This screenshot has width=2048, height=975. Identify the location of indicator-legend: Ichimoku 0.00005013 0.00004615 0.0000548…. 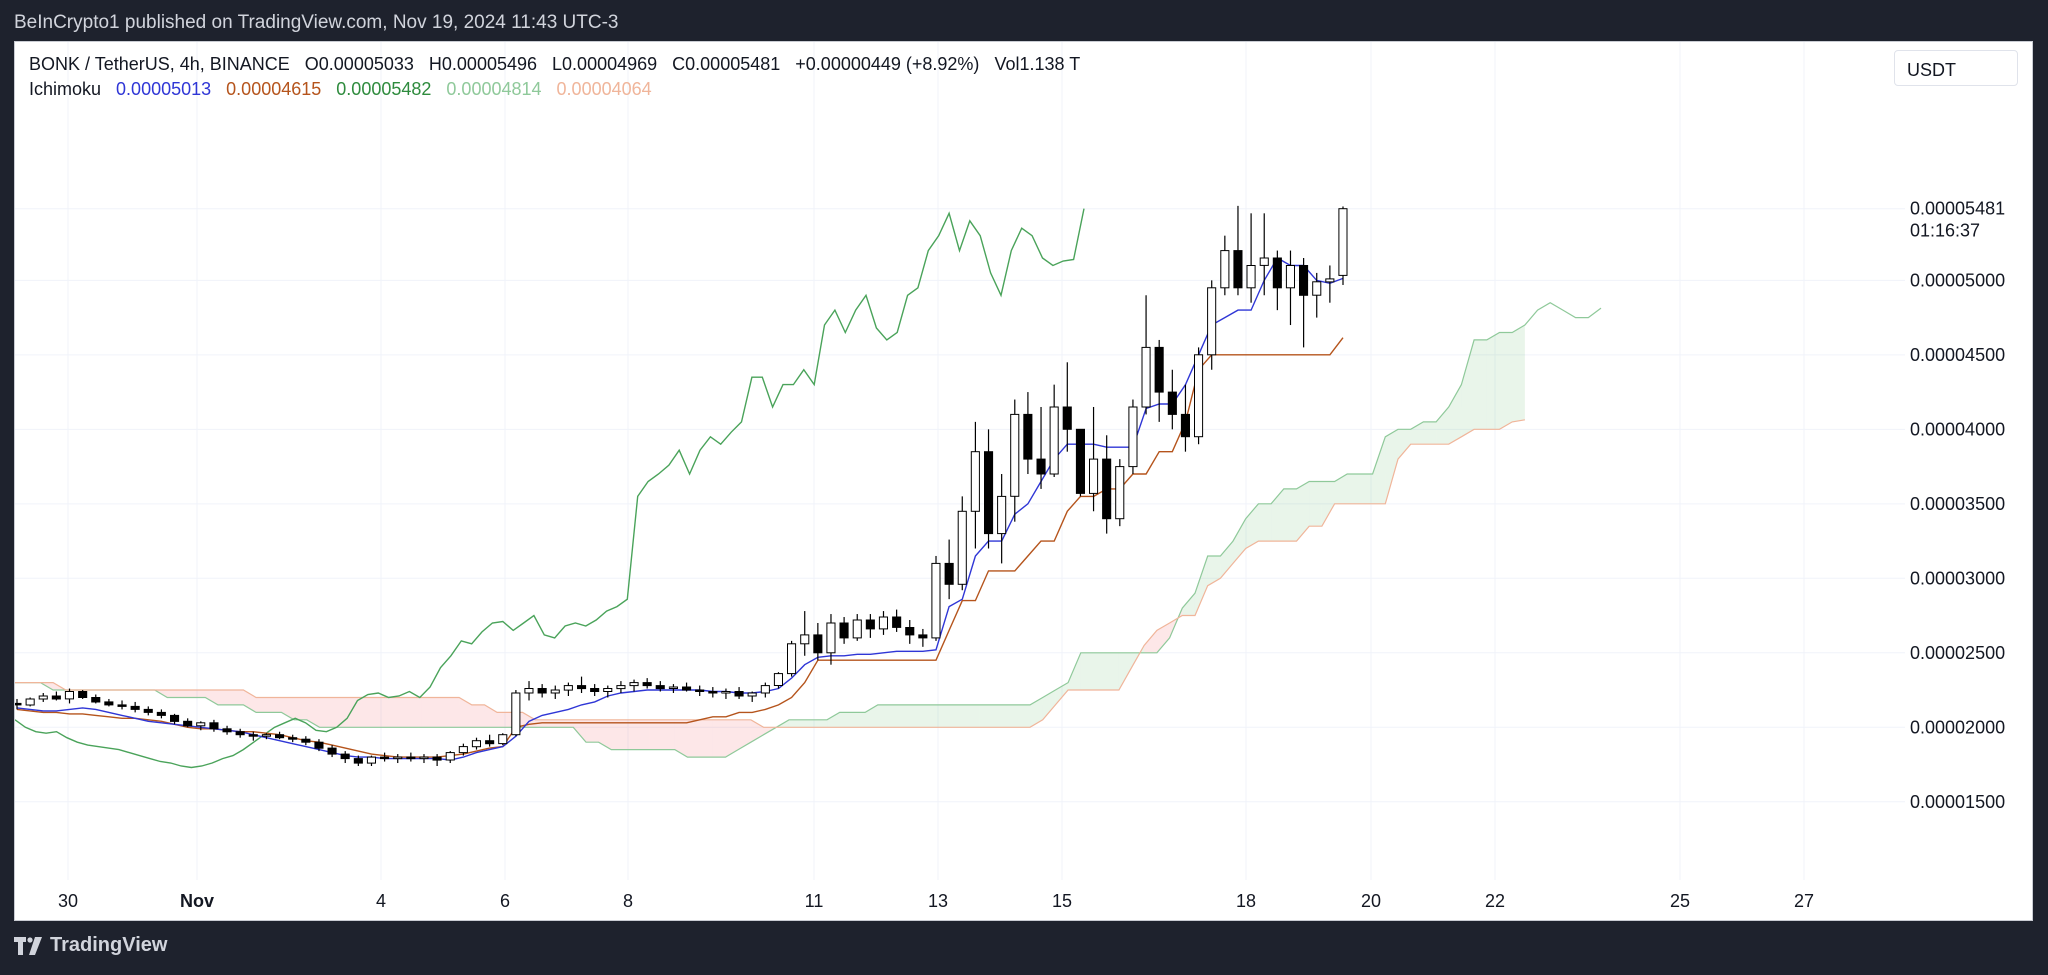
(345, 89).